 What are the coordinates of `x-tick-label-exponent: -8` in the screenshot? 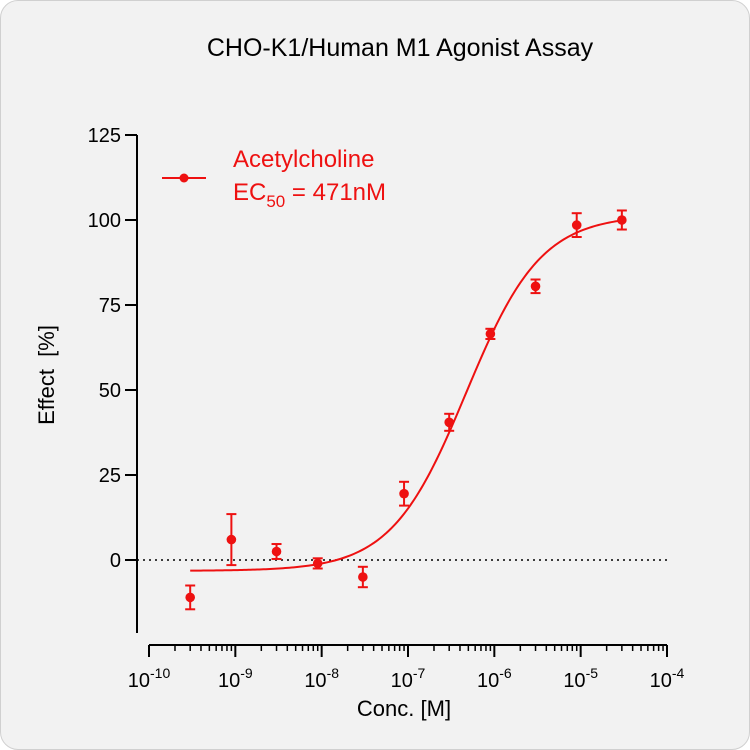 It's located at (333, 673).